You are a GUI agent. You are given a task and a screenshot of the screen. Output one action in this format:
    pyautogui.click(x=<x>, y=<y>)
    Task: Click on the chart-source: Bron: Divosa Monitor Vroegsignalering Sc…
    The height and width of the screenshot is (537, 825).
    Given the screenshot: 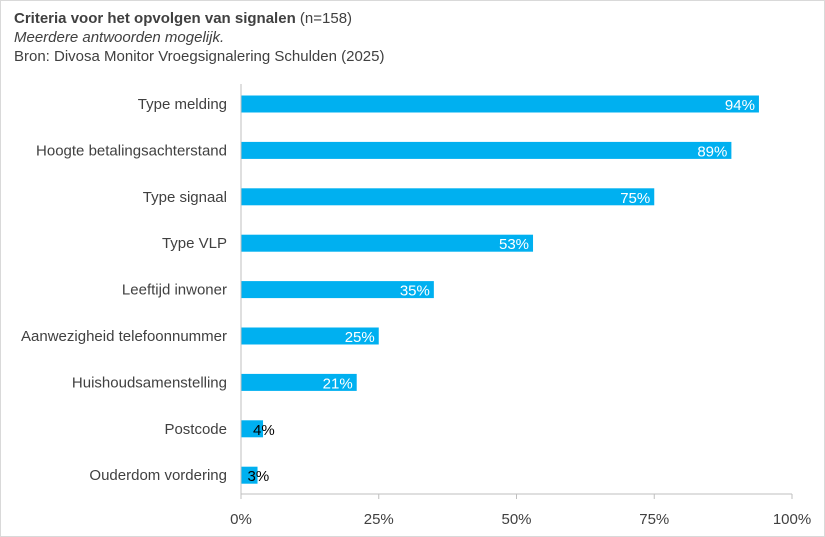 What is the action you would take?
    pyautogui.click(x=199, y=56)
    